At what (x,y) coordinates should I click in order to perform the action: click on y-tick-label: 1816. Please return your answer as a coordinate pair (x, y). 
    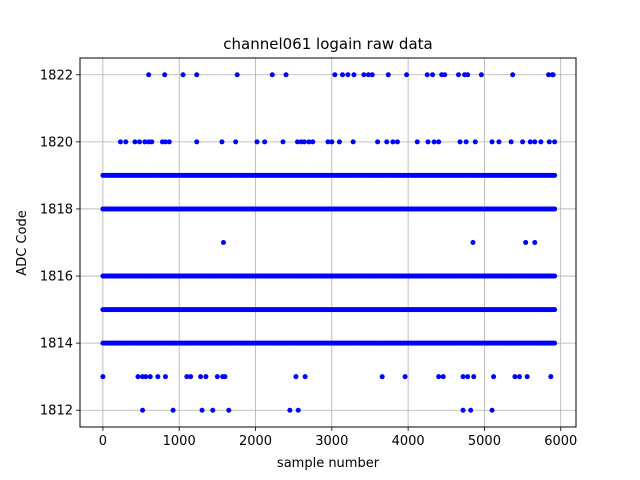
    Looking at the image, I should click on (56, 277).